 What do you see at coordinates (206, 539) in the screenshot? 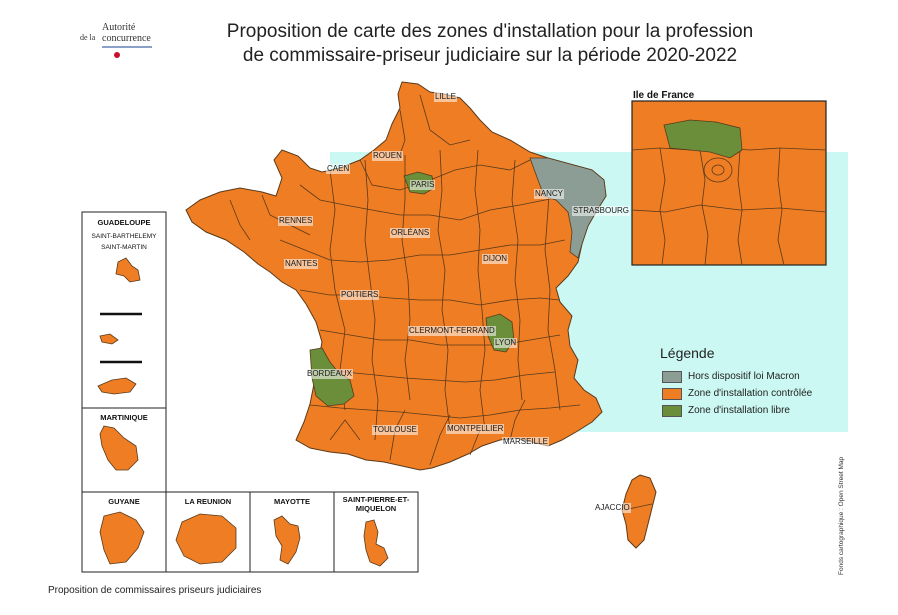
I see `reunion-shape` at bounding box center [206, 539].